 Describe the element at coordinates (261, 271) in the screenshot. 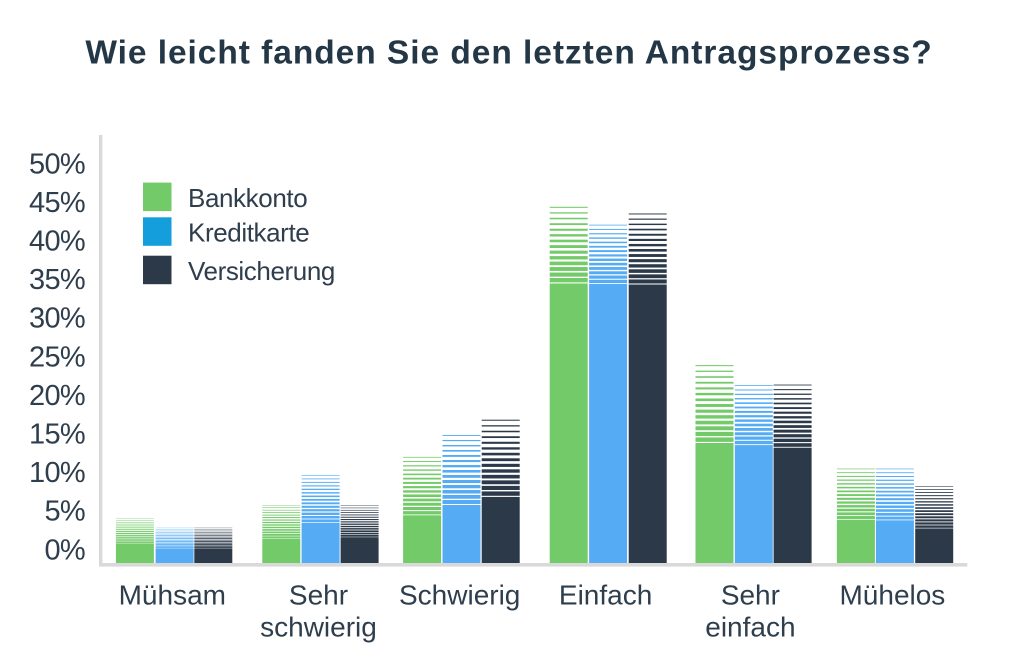

I see `svg-text: Versicherung` at that location.